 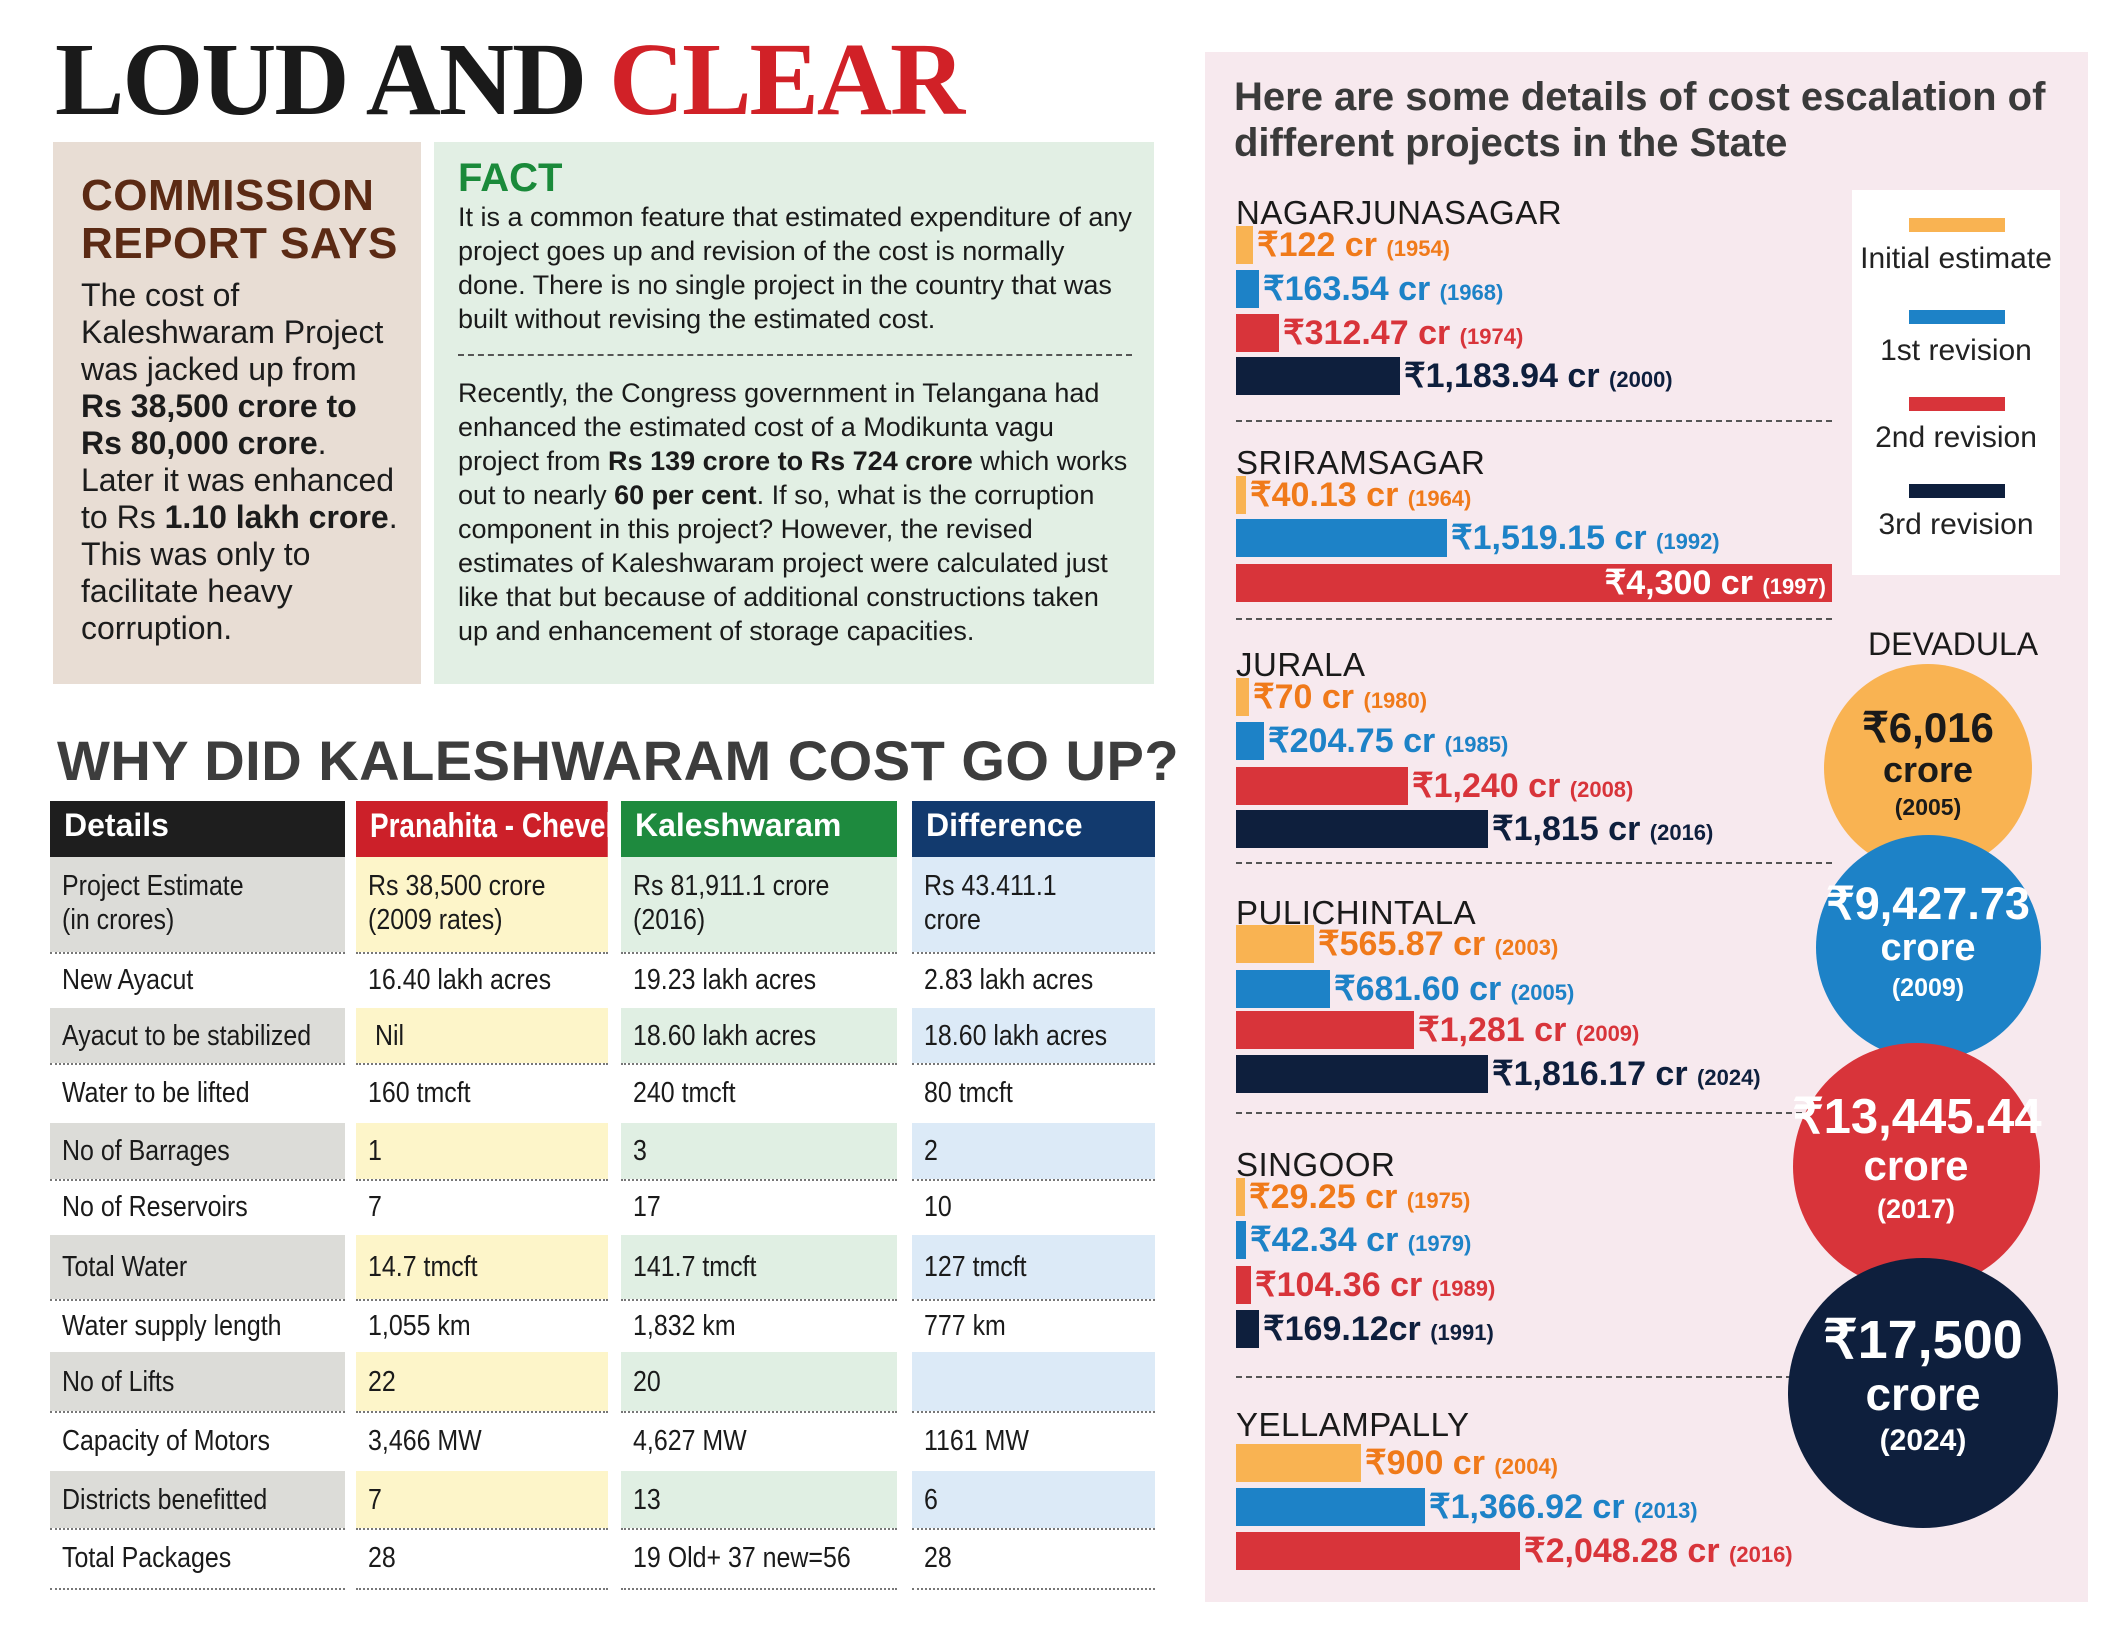 What do you see at coordinates (1418, 248) in the screenshot?
I see `bar-year-label: (1954)` at bounding box center [1418, 248].